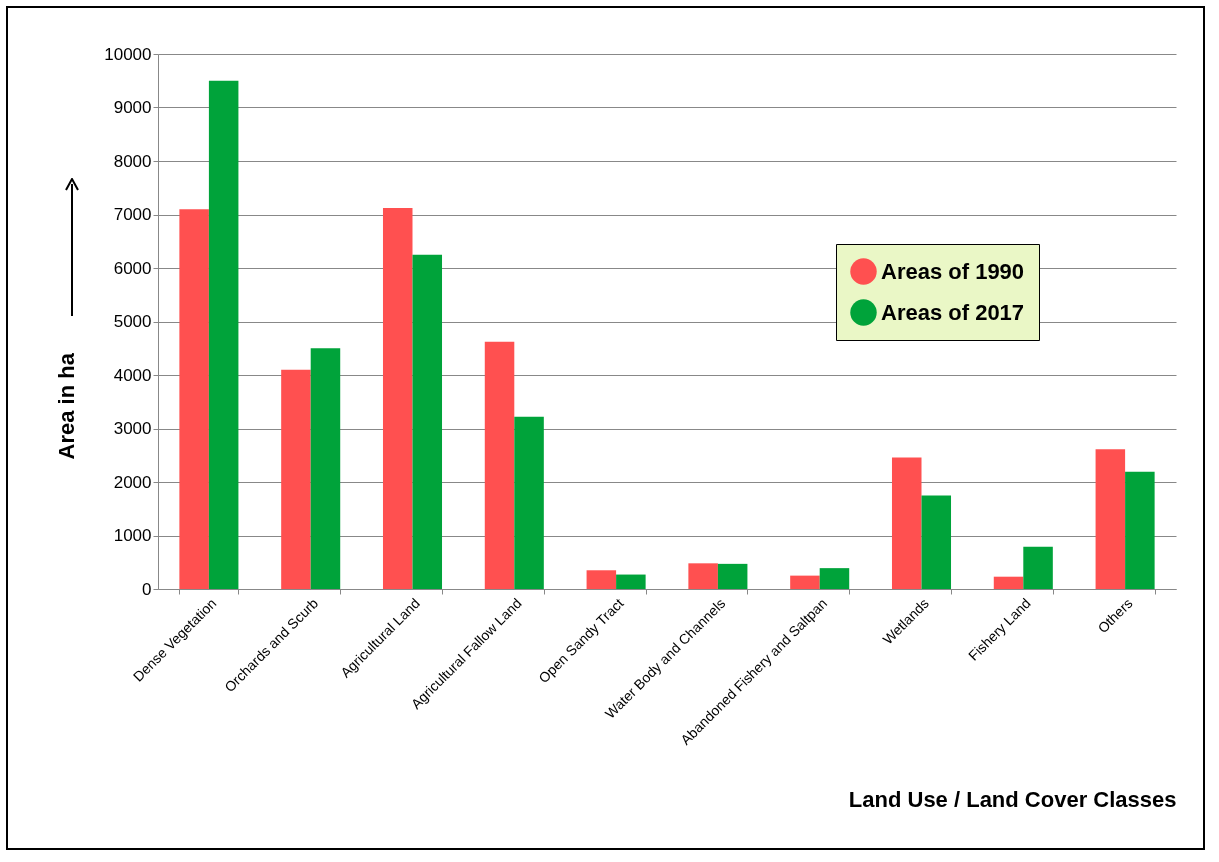 The height and width of the screenshot is (862, 1219). What do you see at coordinates (1012, 799) in the screenshot?
I see `x-axis-title: Land Use / Land Cover Classes` at bounding box center [1012, 799].